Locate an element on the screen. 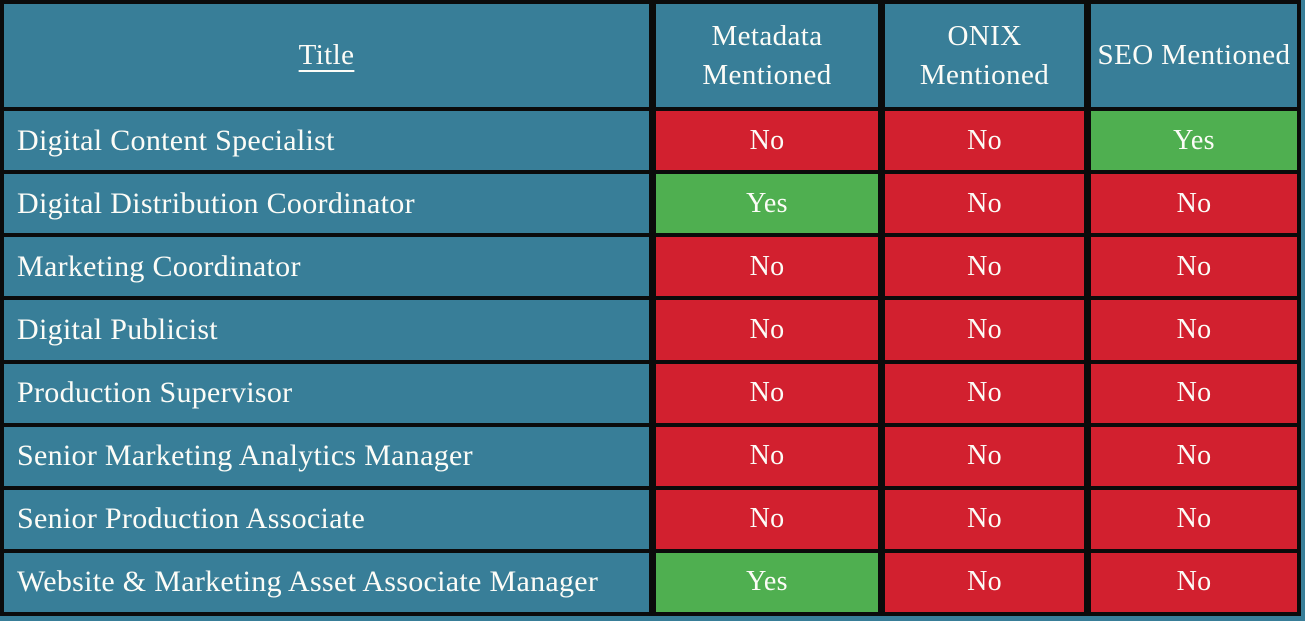 This screenshot has height=621, width=1305. row-title-cell: Digital Publicist is located at coordinates (326, 330).